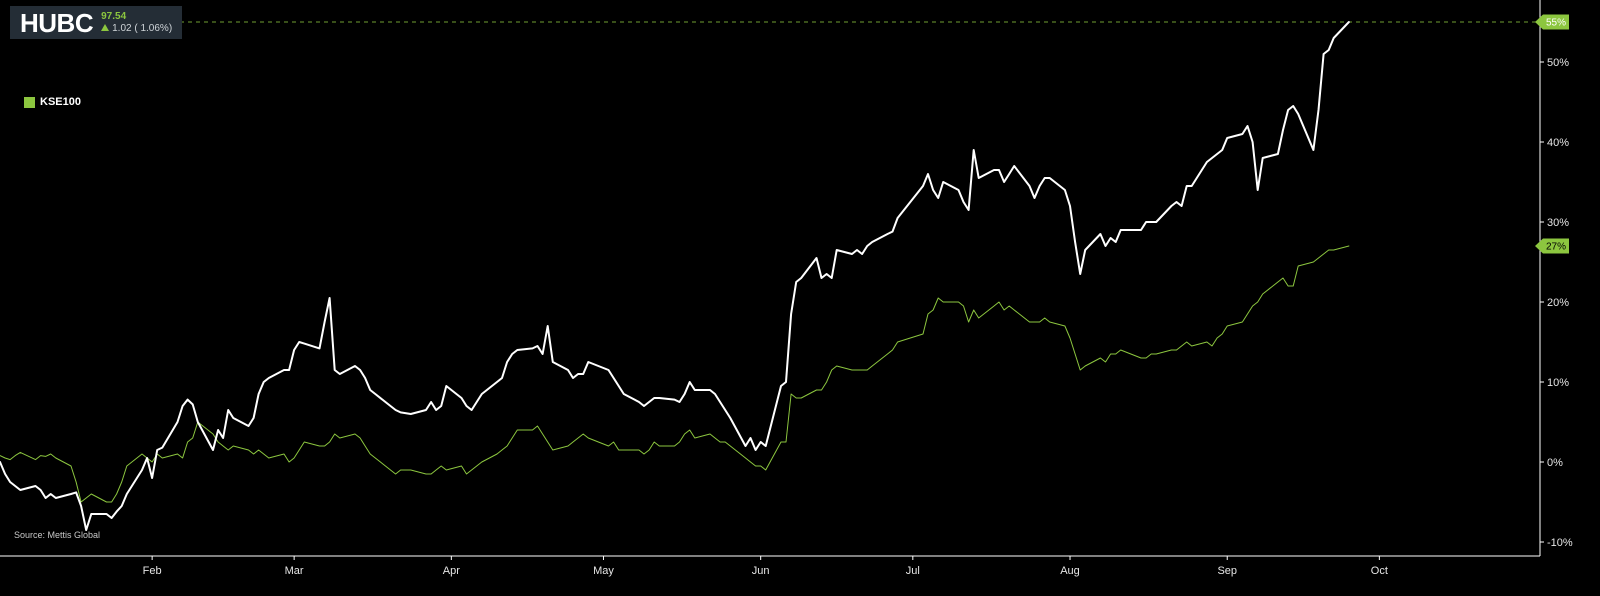 The height and width of the screenshot is (596, 1600). What do you see at coordinates (96, 22) in the screenshot?
I see `ticker-box: HUBC 97.54 1.02 ( 1.06%)` at bounding box center [96, 22].